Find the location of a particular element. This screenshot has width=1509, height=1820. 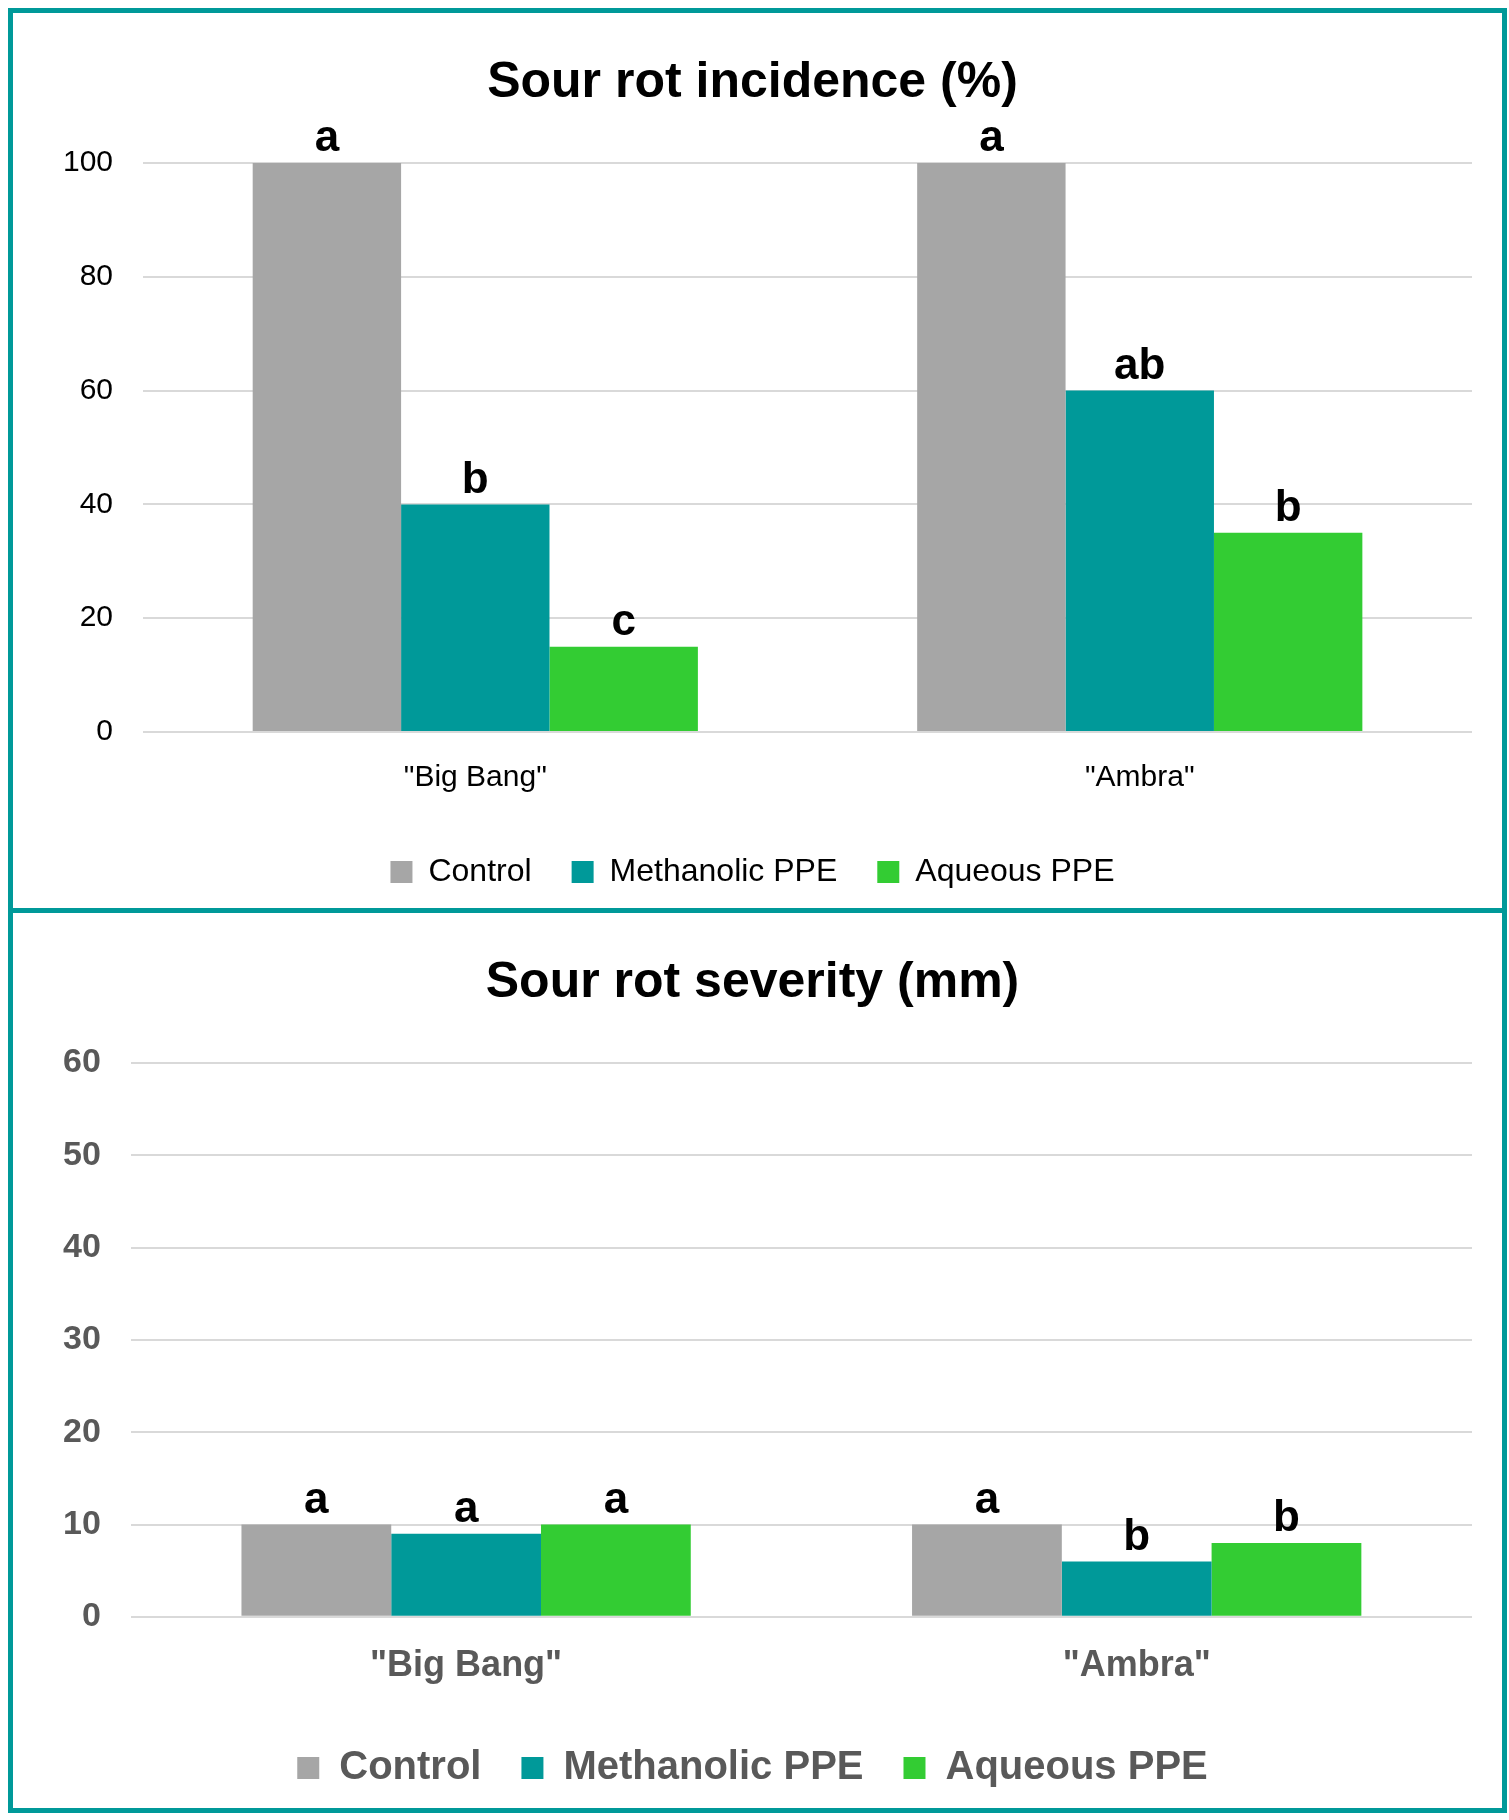

y-tick-label: 30 is located at coordinates (81, 1337).